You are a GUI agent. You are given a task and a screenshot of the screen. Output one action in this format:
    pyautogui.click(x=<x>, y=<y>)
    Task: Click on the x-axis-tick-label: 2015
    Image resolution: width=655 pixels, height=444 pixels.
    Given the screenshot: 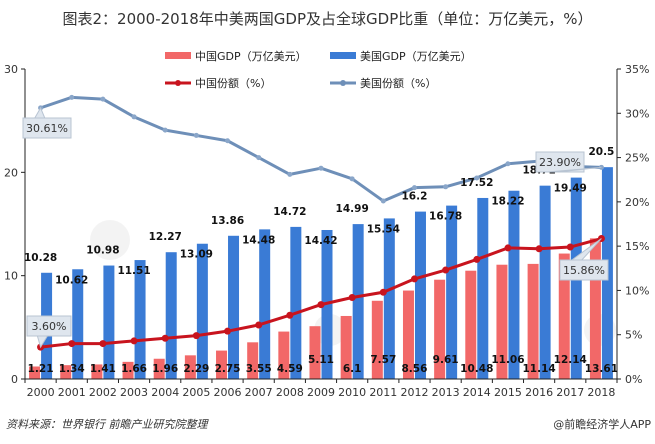 What is the action you would take?
    pyautogui.click(x=508, y=392)
    